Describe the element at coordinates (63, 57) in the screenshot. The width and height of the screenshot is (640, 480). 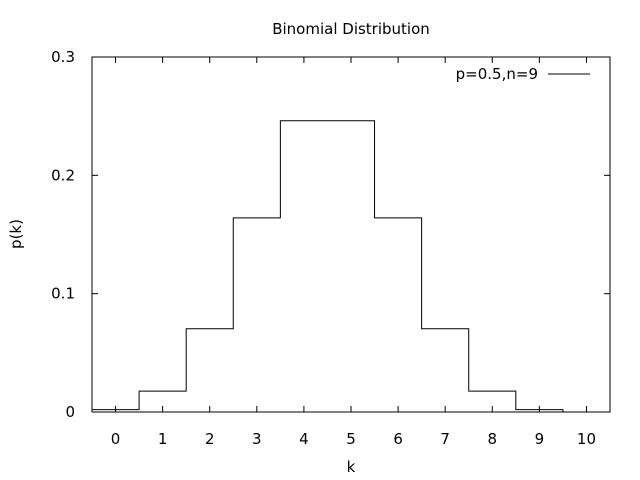
I see `y-tick-label-3: 0.3` at that location.